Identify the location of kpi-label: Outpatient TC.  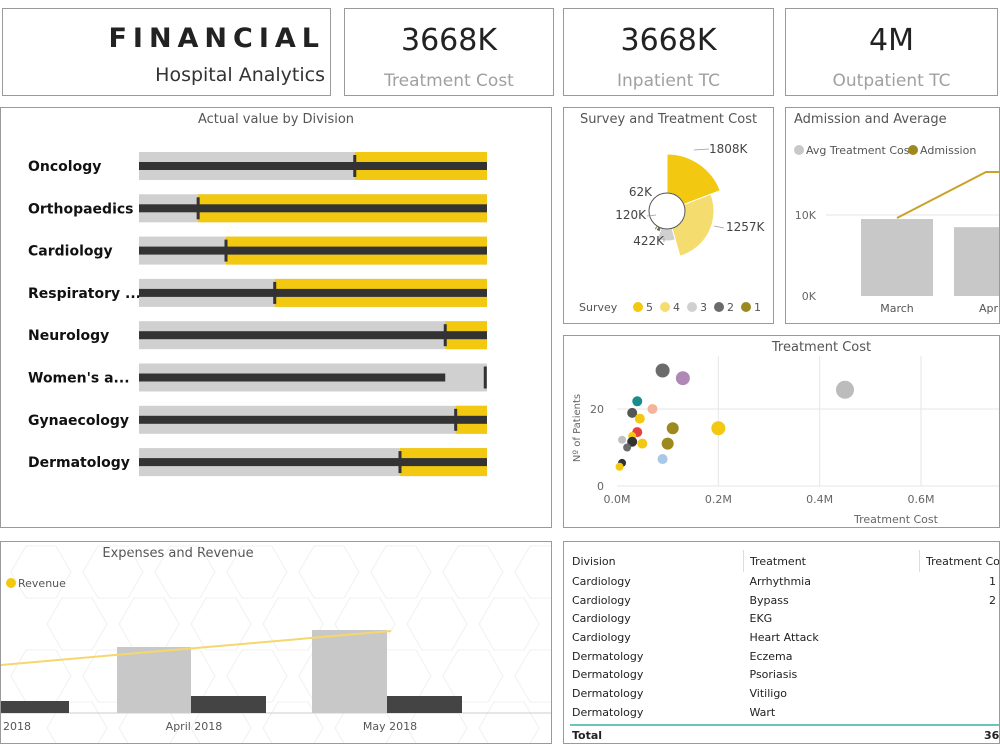
(891, 81).